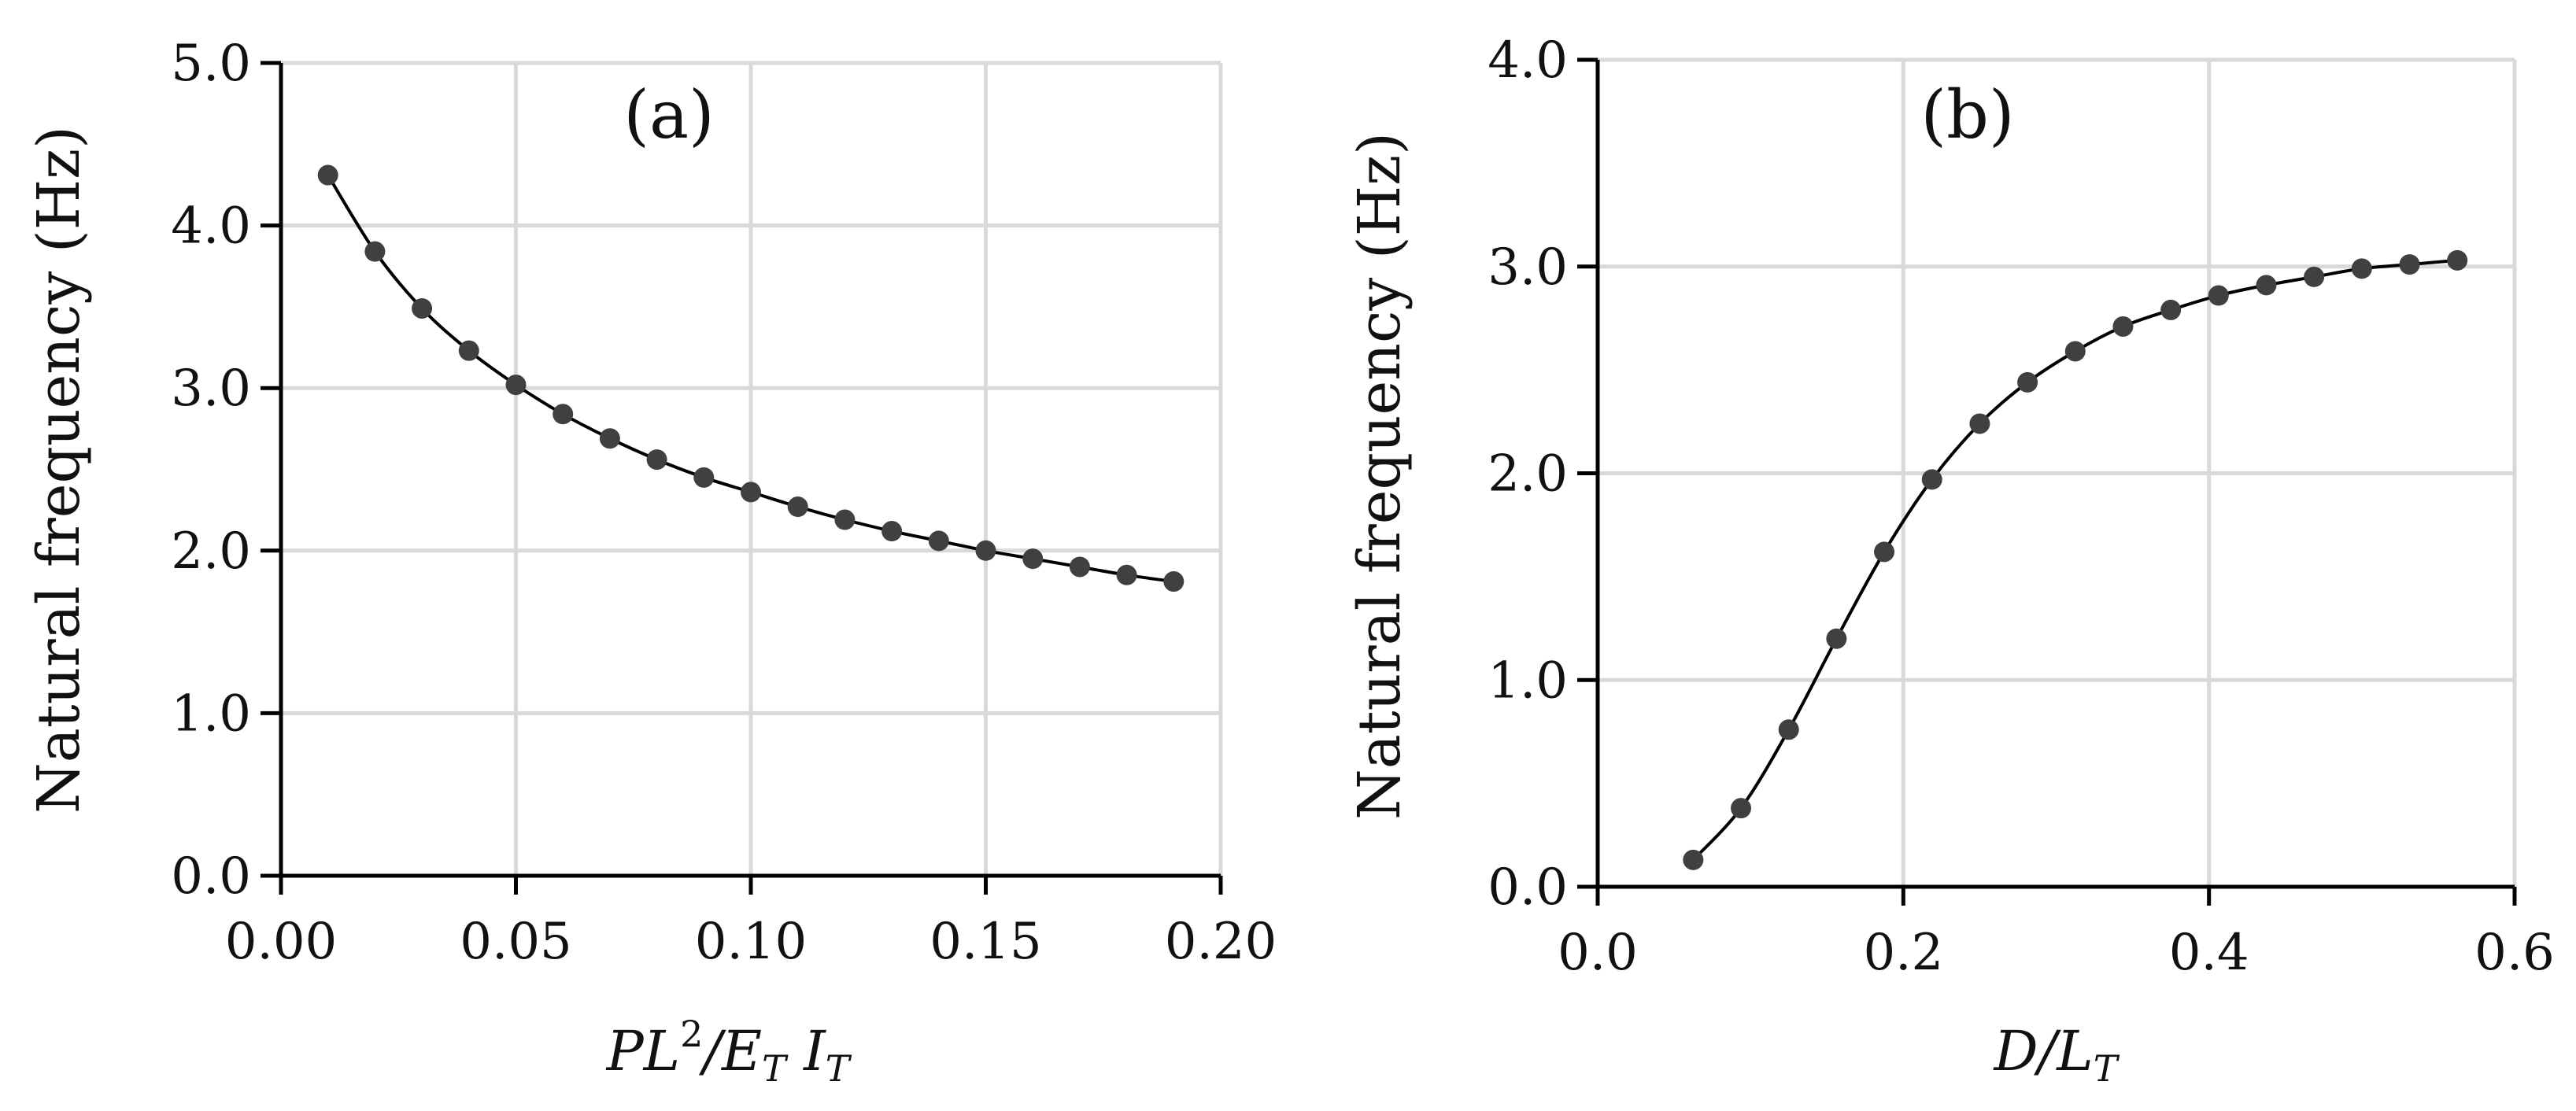 This screenshot has height=1111, width=2576. I want to click on x-label-a-sub2: T, so click(839, 1068).